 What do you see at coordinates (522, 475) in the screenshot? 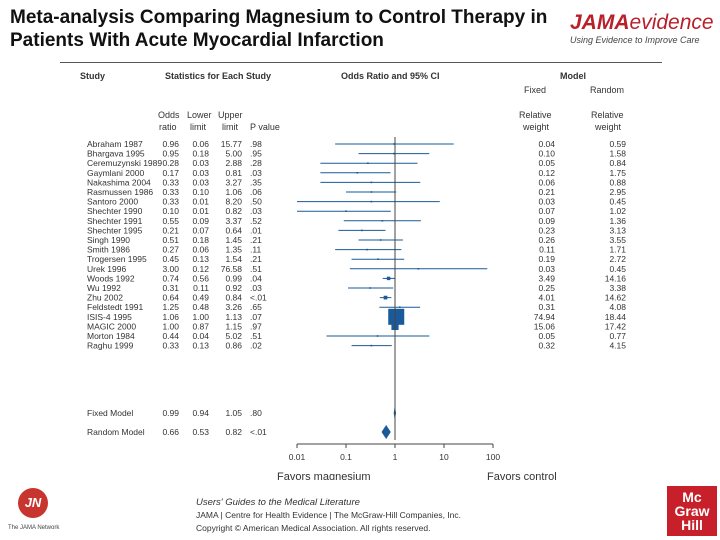
I see `favors-right-label: Favors control` at bounding box center [522, 475].